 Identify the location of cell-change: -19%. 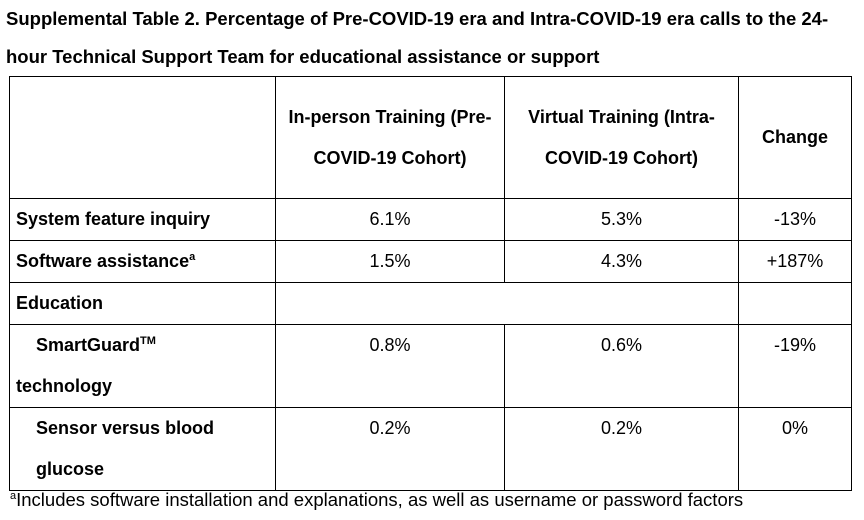
(795, 366).